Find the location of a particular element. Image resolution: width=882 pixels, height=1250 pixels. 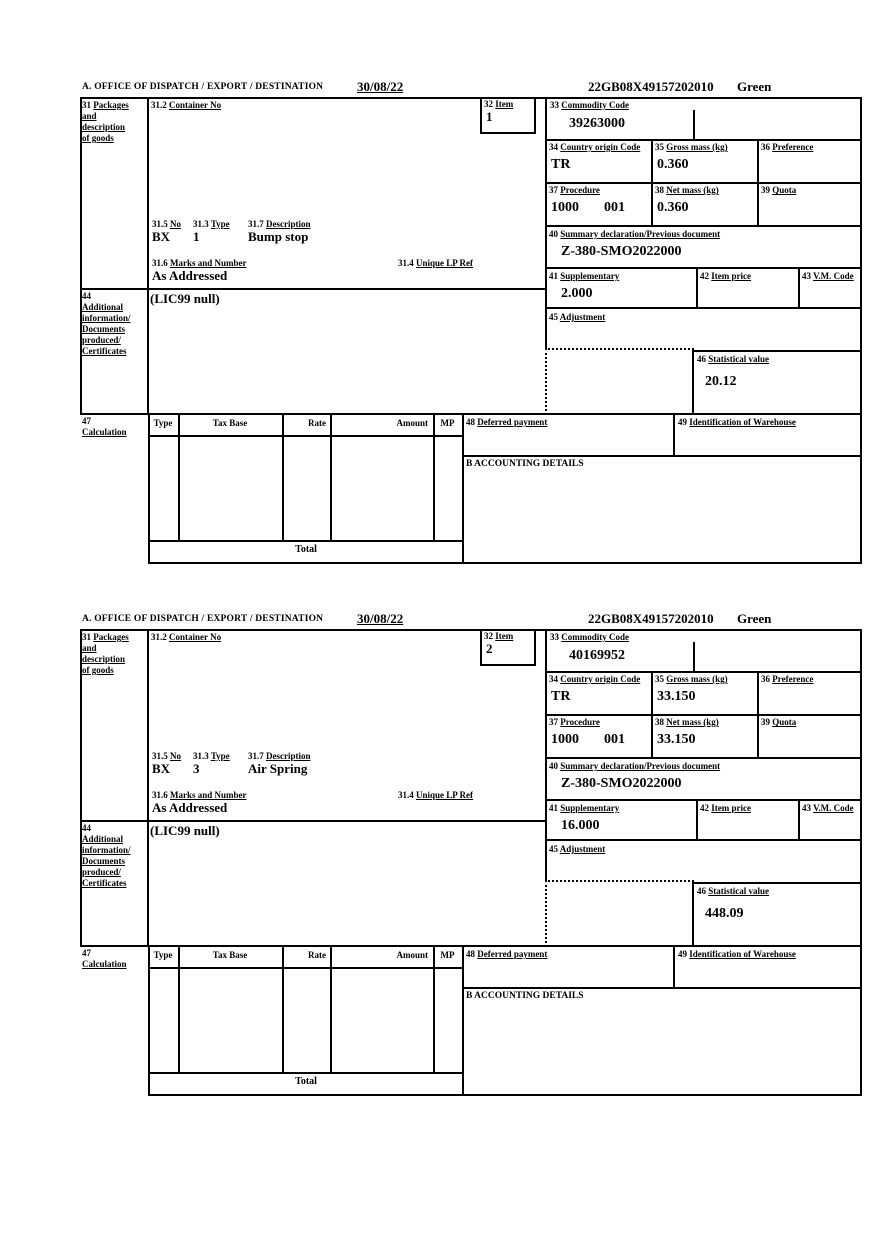

box31-7-label: 31.7 Description is located at coordinates (279, 756).